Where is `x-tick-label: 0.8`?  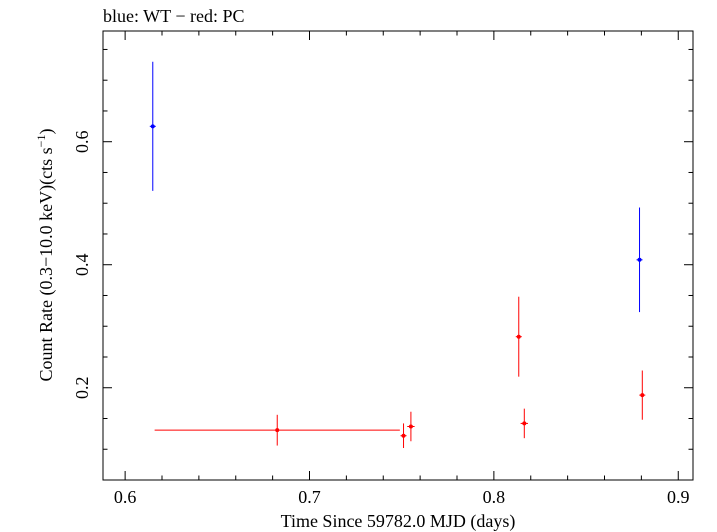 x-tick-label: 0.8 is located at coordinates (494, 497).